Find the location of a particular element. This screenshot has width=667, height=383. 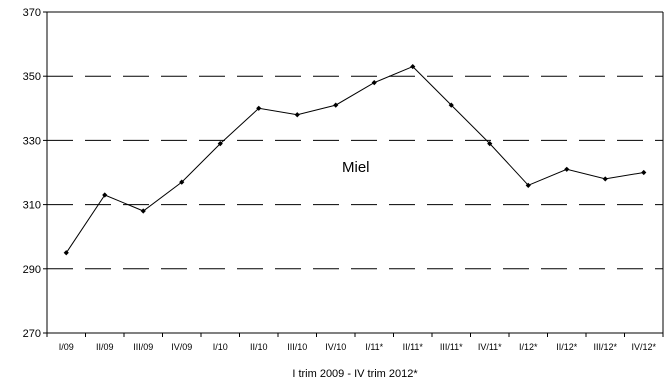

y-tick-label: 330 is located at coordinates (32, 141).